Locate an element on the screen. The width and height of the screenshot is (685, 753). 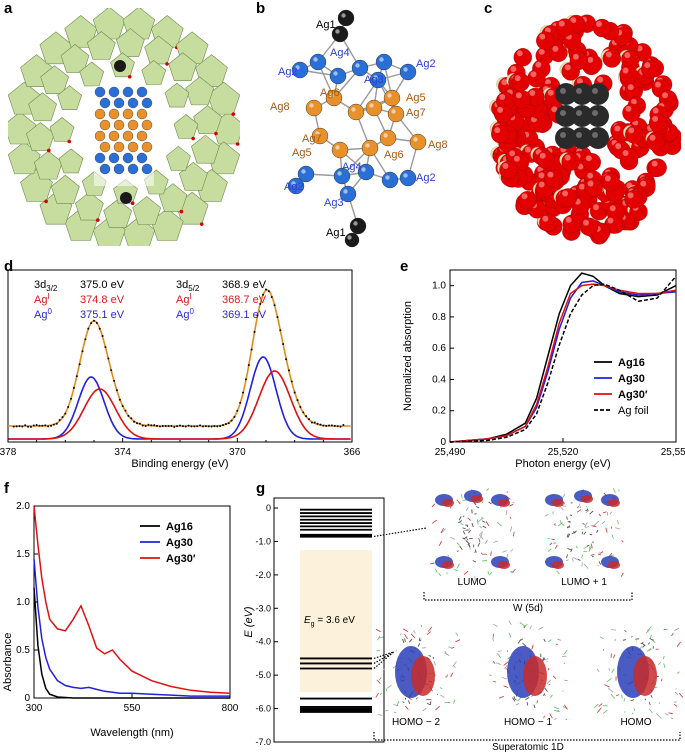
group-superatomic: Superatomic 1D is located at coordinates (528, 747).